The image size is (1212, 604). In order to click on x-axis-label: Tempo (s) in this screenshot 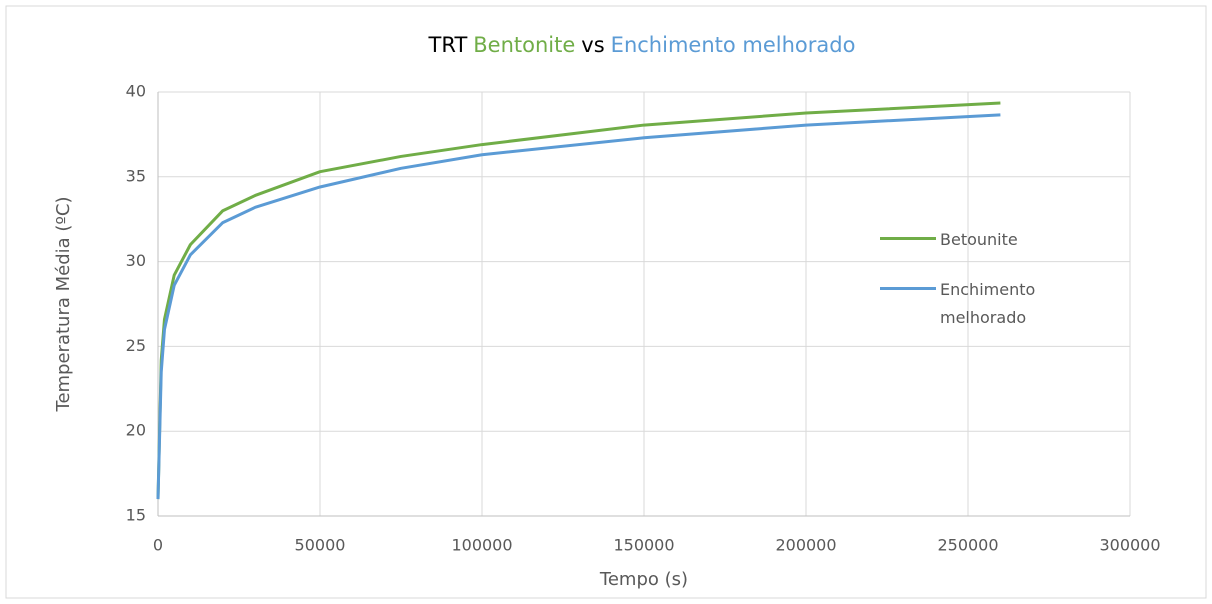, I will do `click(643, 579)`.